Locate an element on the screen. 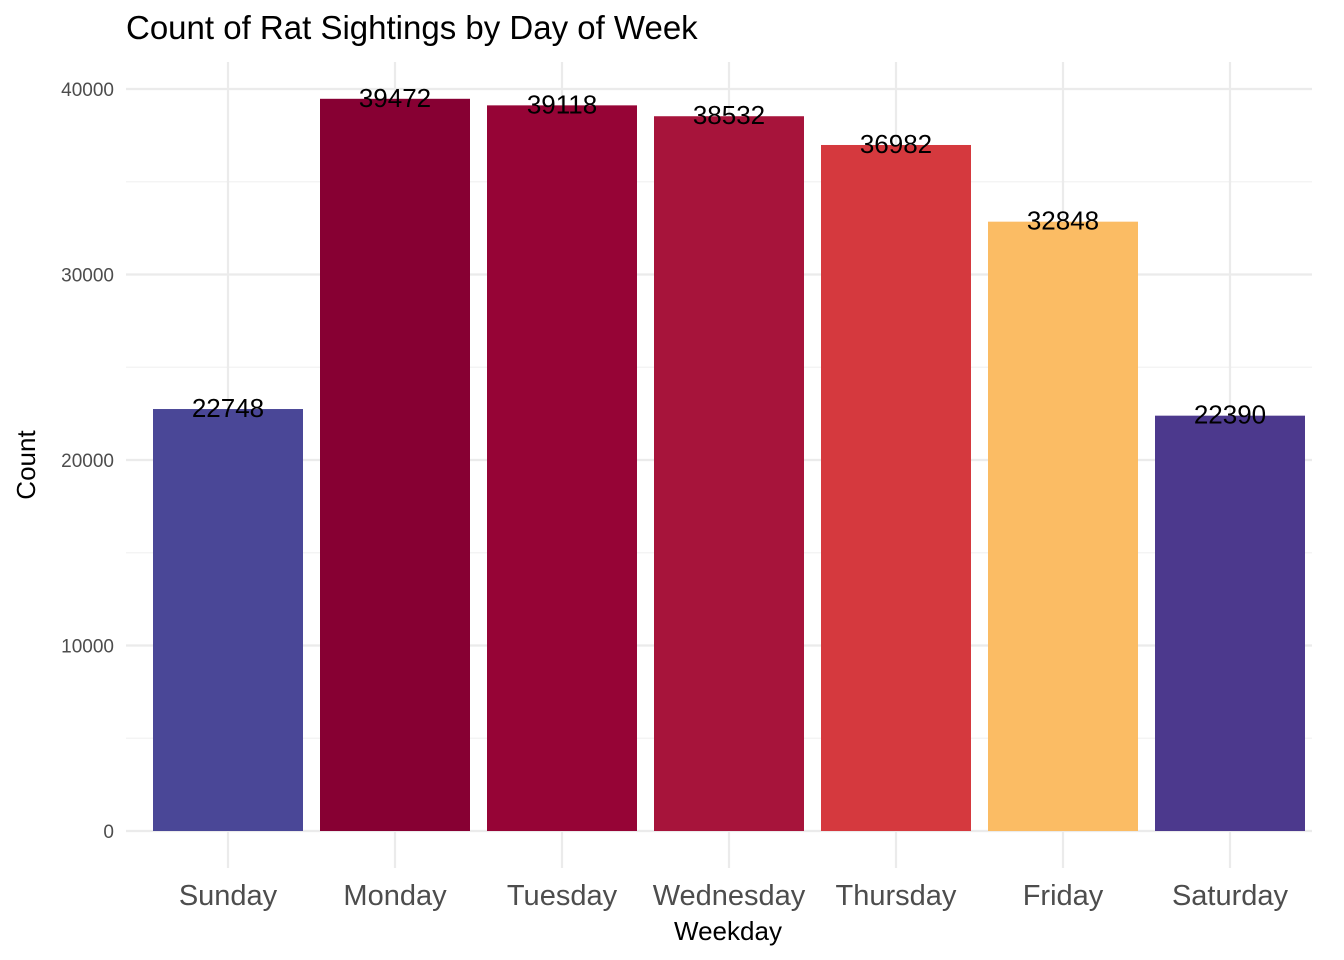  y-tick-label: 10000 is located at coordinates (87, 647).